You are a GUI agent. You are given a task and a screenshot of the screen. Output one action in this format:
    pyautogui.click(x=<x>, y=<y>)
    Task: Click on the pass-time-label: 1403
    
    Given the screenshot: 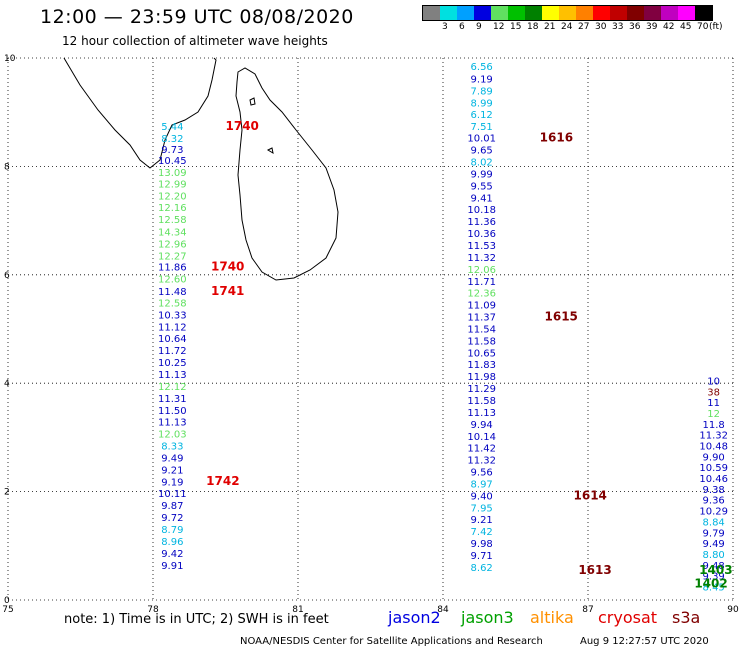 What is the action you would take?
    pyautogui.click(x=715, y=570)
    